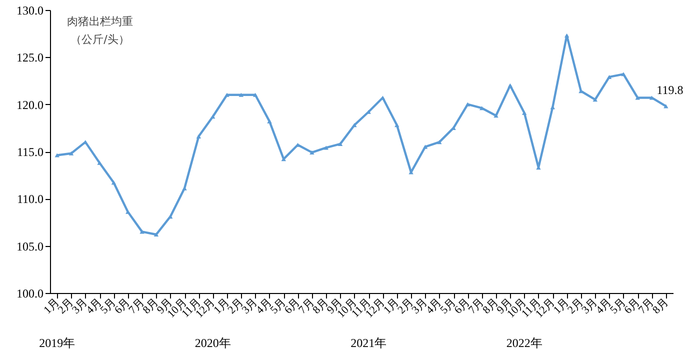 The width and height of the screenshot is (692, 350). What do you see at coordinates (100, 30) in the screenshot?
I see `y-axis-title: 肉猪出栏均重（公斤/头）` at bounding box center [100, 30].